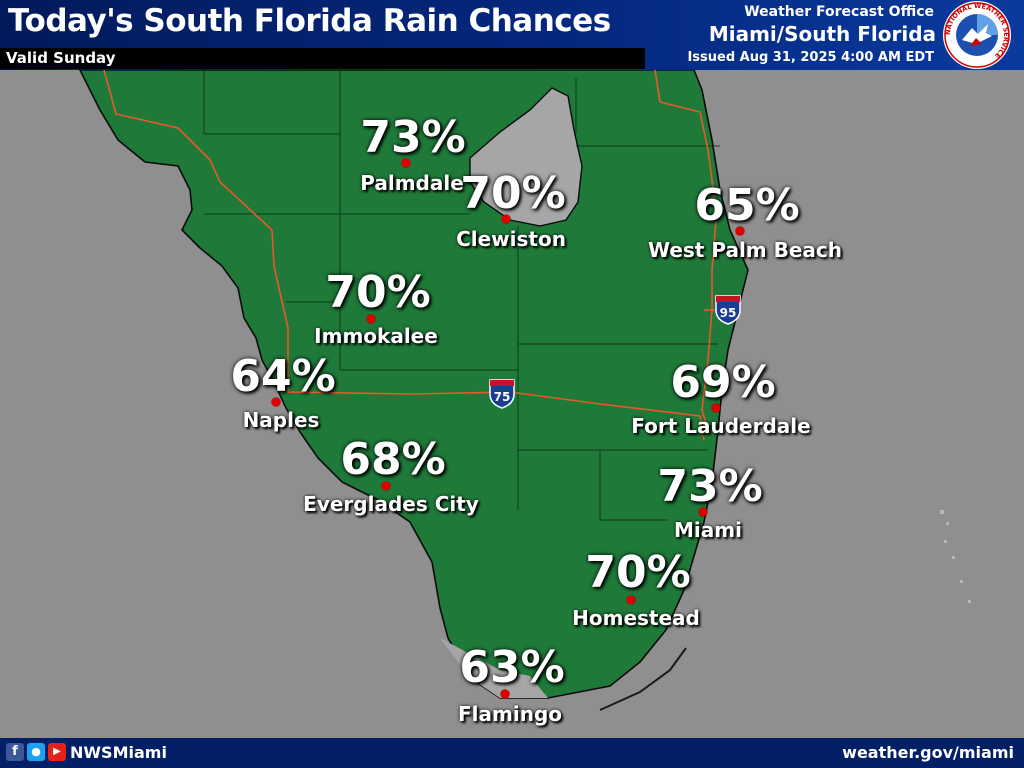  What do you see at coordinates (643, 679) in the screenshot?
I see `florida-keys` at bounding box center [643, 679].